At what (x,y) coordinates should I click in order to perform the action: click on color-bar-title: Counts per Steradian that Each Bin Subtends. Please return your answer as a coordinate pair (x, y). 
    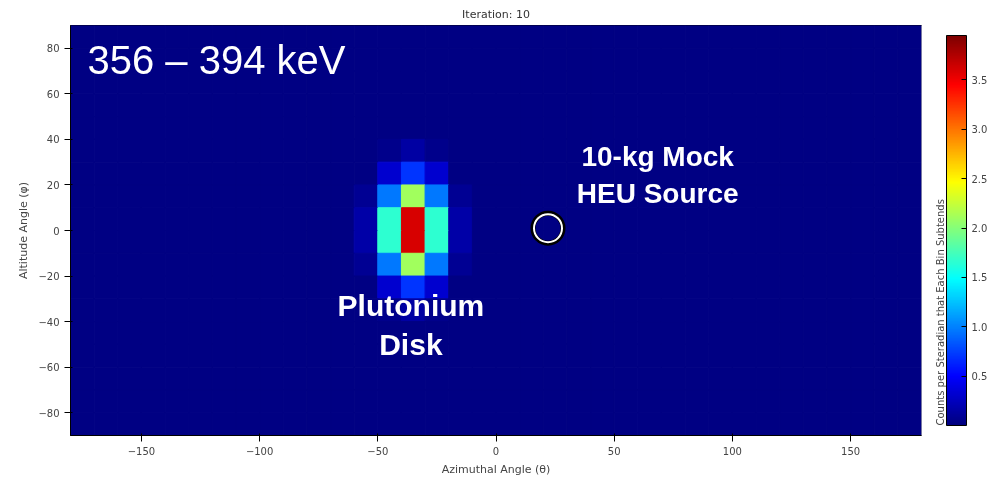
    Looking at the image, I should click on (940, 312).